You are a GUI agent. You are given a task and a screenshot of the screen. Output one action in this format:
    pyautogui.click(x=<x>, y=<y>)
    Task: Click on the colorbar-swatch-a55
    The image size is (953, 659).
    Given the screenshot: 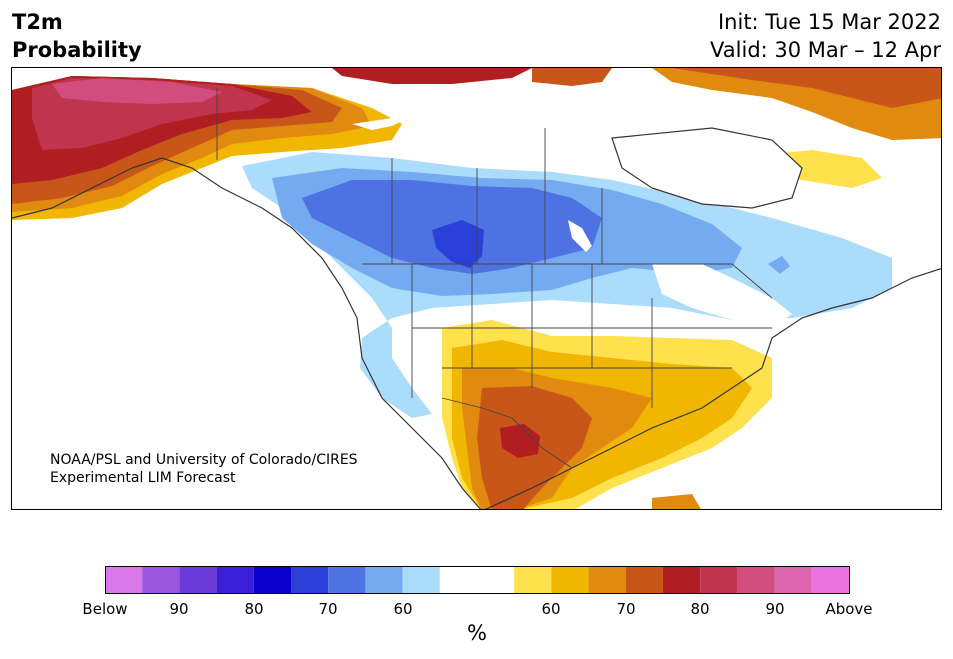 What is the action you would take?
    pyautogui.click(x=533, y=580)
    